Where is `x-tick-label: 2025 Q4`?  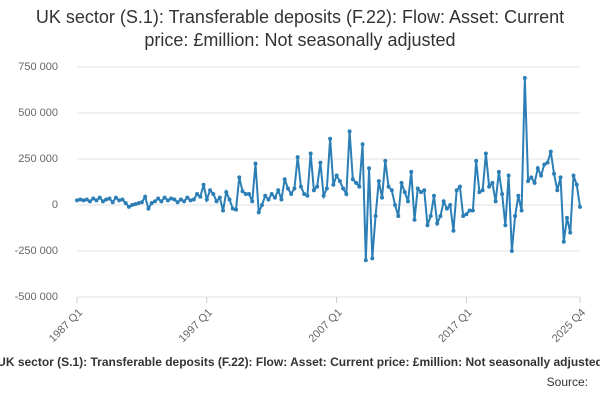
x-tick-label: 2025 Q4 is located at coordinates (569, 326).